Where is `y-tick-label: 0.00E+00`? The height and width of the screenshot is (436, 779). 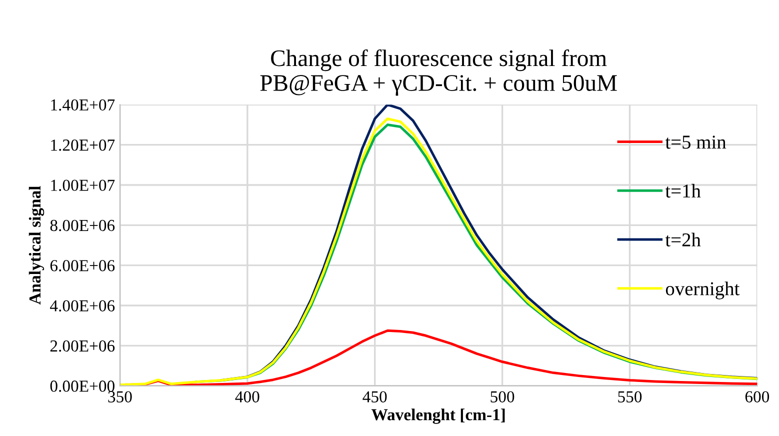 y-tick-label: 0.00E+00 is located at coordinates (82, 386).